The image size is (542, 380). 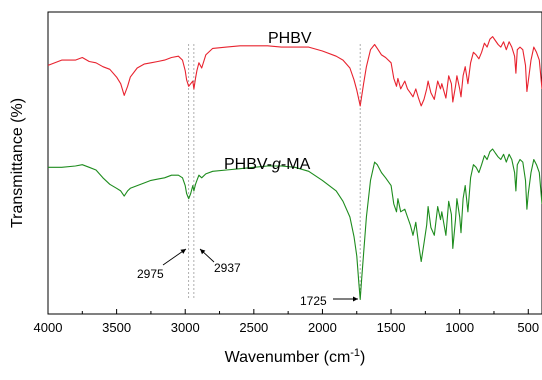 I want to click on x-tick-label-1500: 1500, so click(x=391, y=327).